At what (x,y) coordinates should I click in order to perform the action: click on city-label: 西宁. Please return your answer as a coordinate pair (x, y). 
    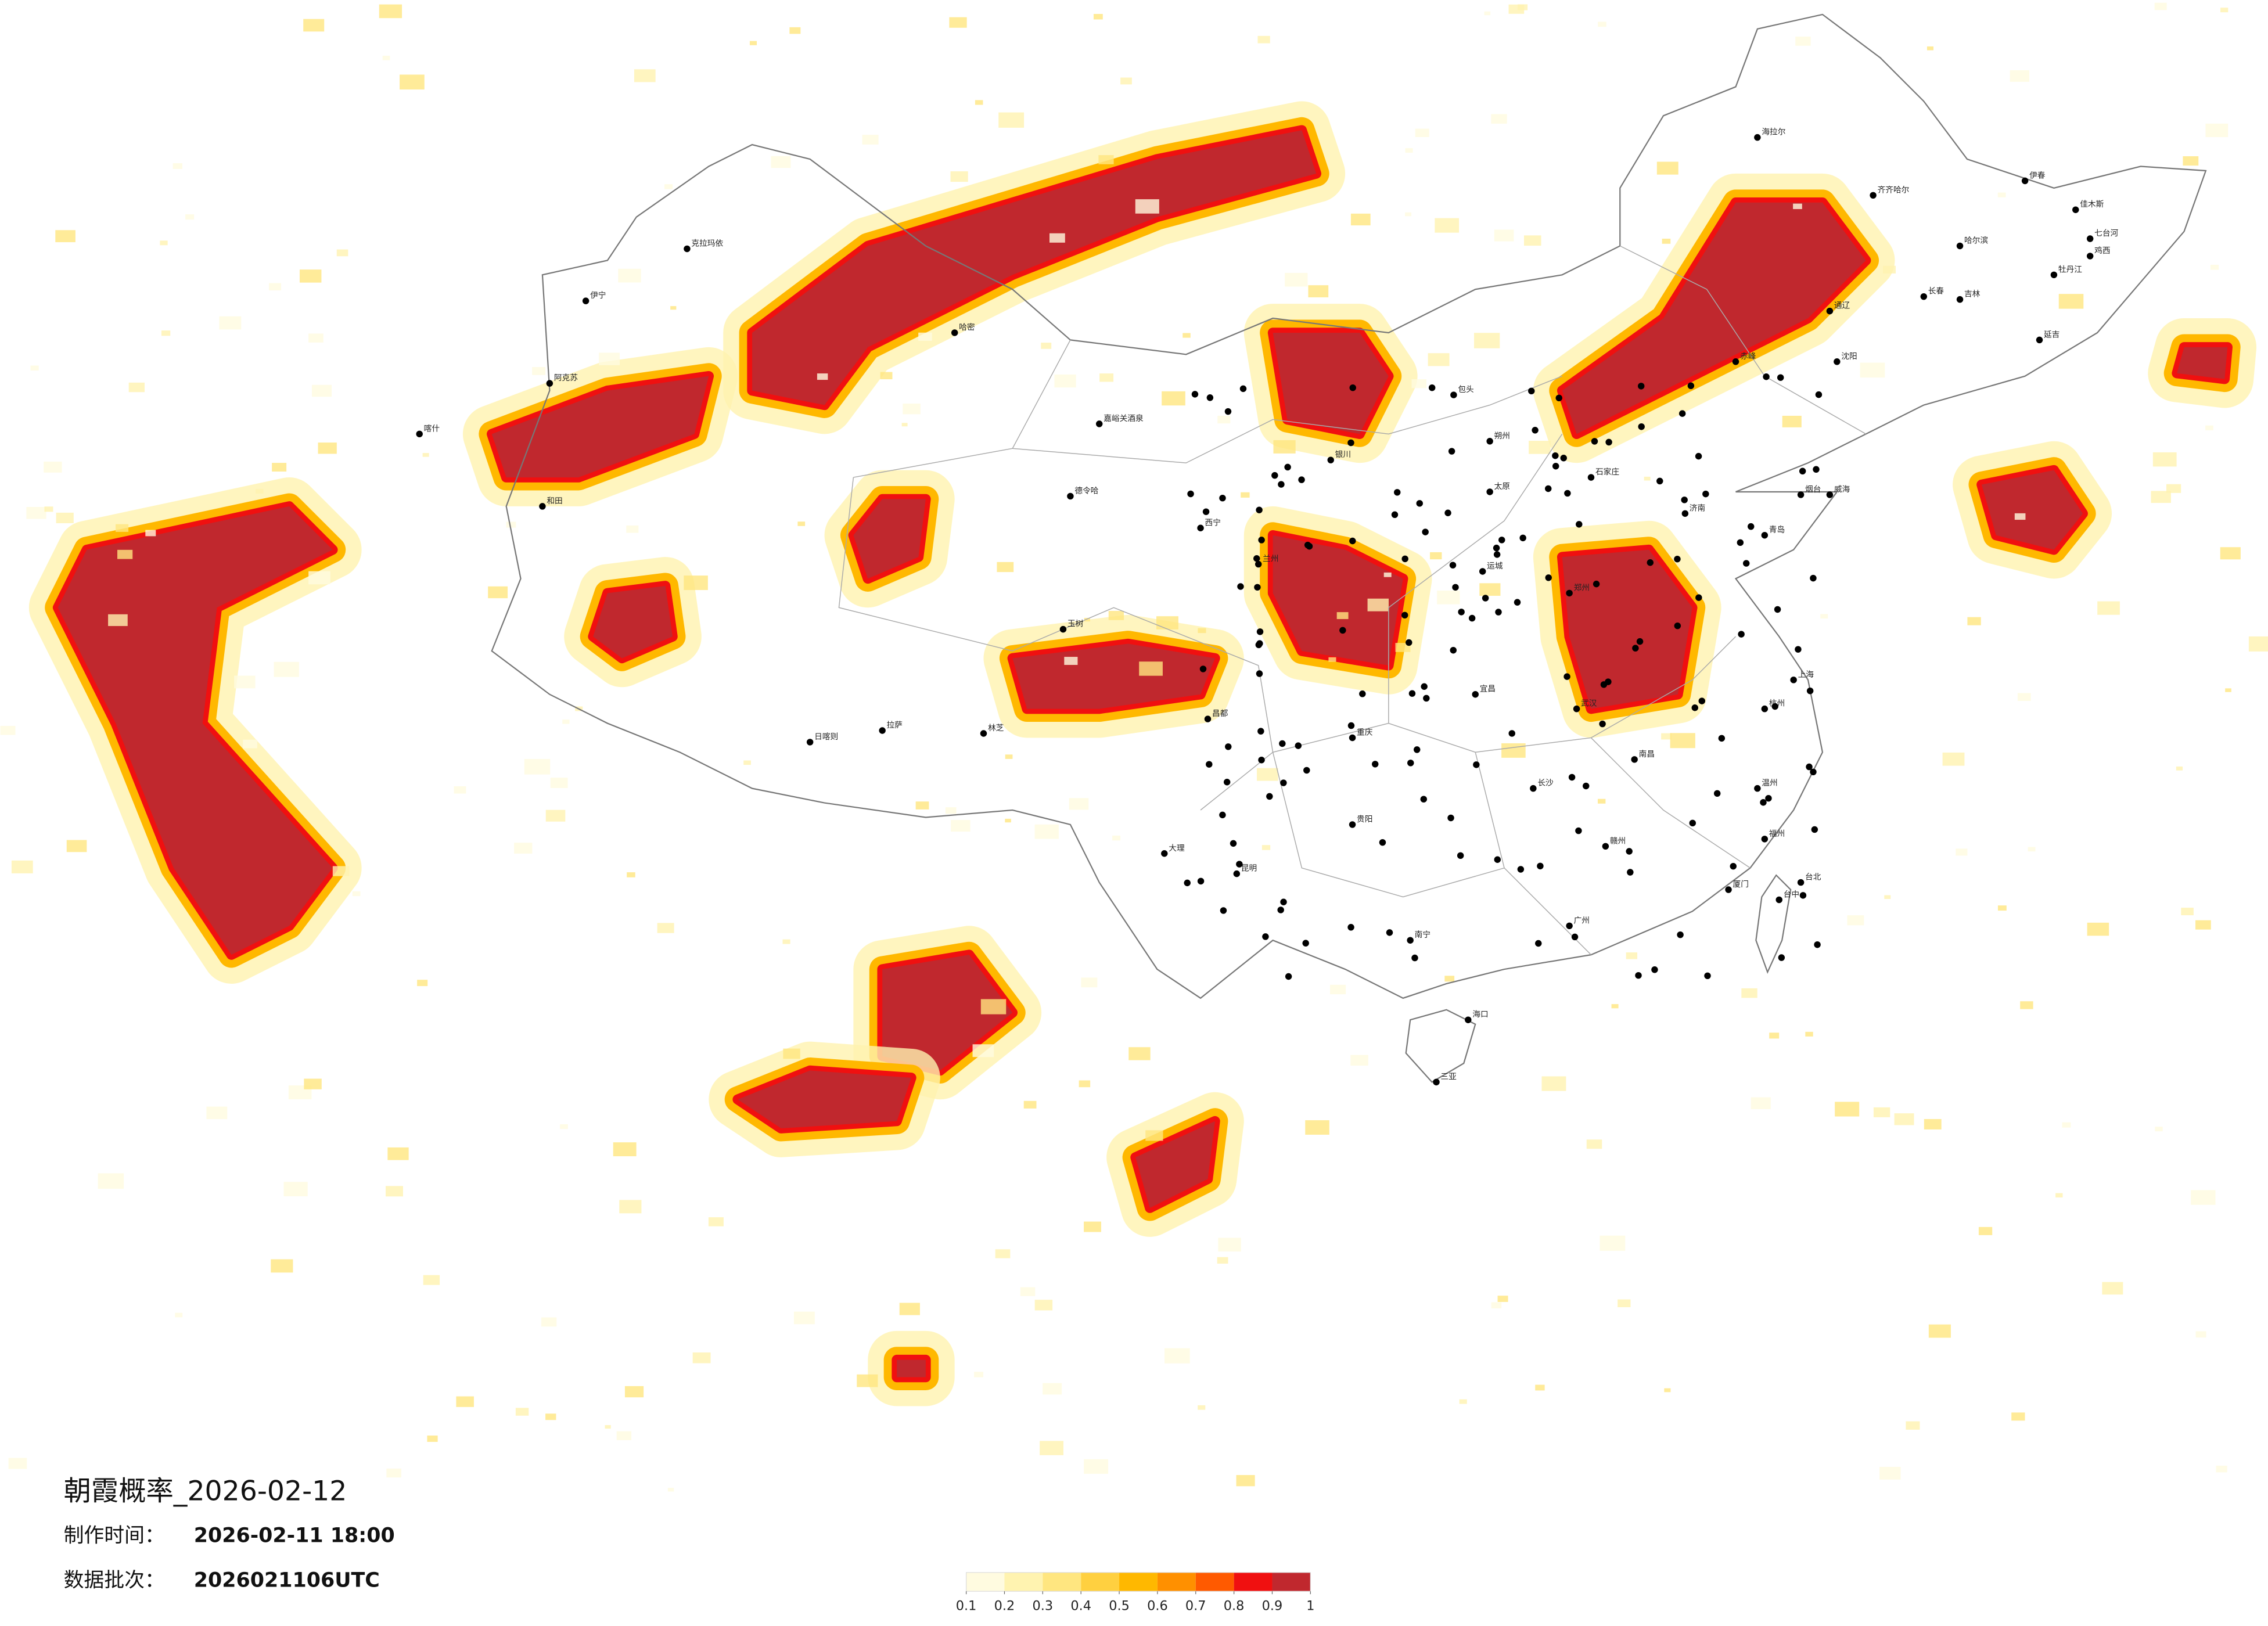
    Looking at the image, I should click on (1213, 522).